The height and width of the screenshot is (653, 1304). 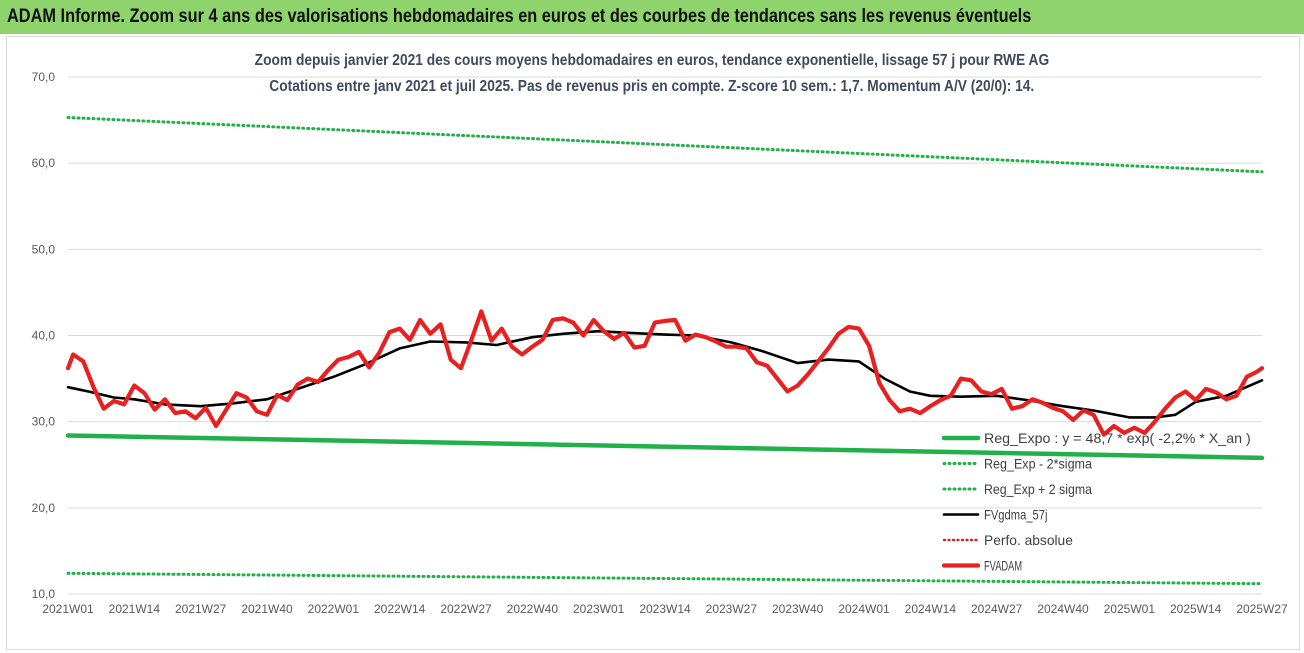 I want to click on y-tick-label: 40,0, so click(x=44, y=336).